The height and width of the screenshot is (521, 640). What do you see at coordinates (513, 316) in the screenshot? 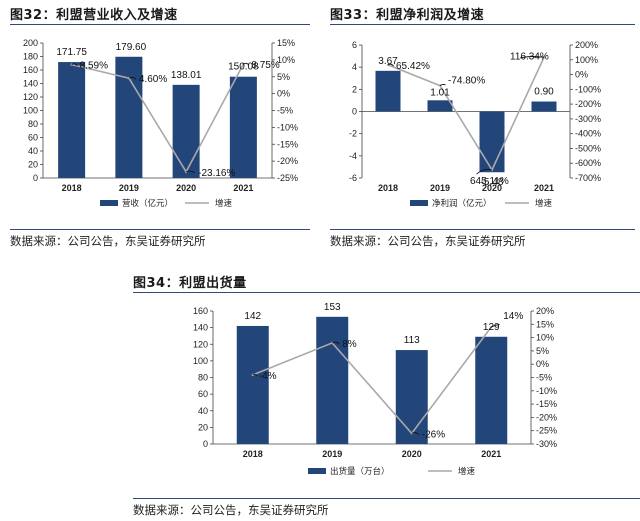
I see `line-data-label: 14%` at bounding box center [513, 316].